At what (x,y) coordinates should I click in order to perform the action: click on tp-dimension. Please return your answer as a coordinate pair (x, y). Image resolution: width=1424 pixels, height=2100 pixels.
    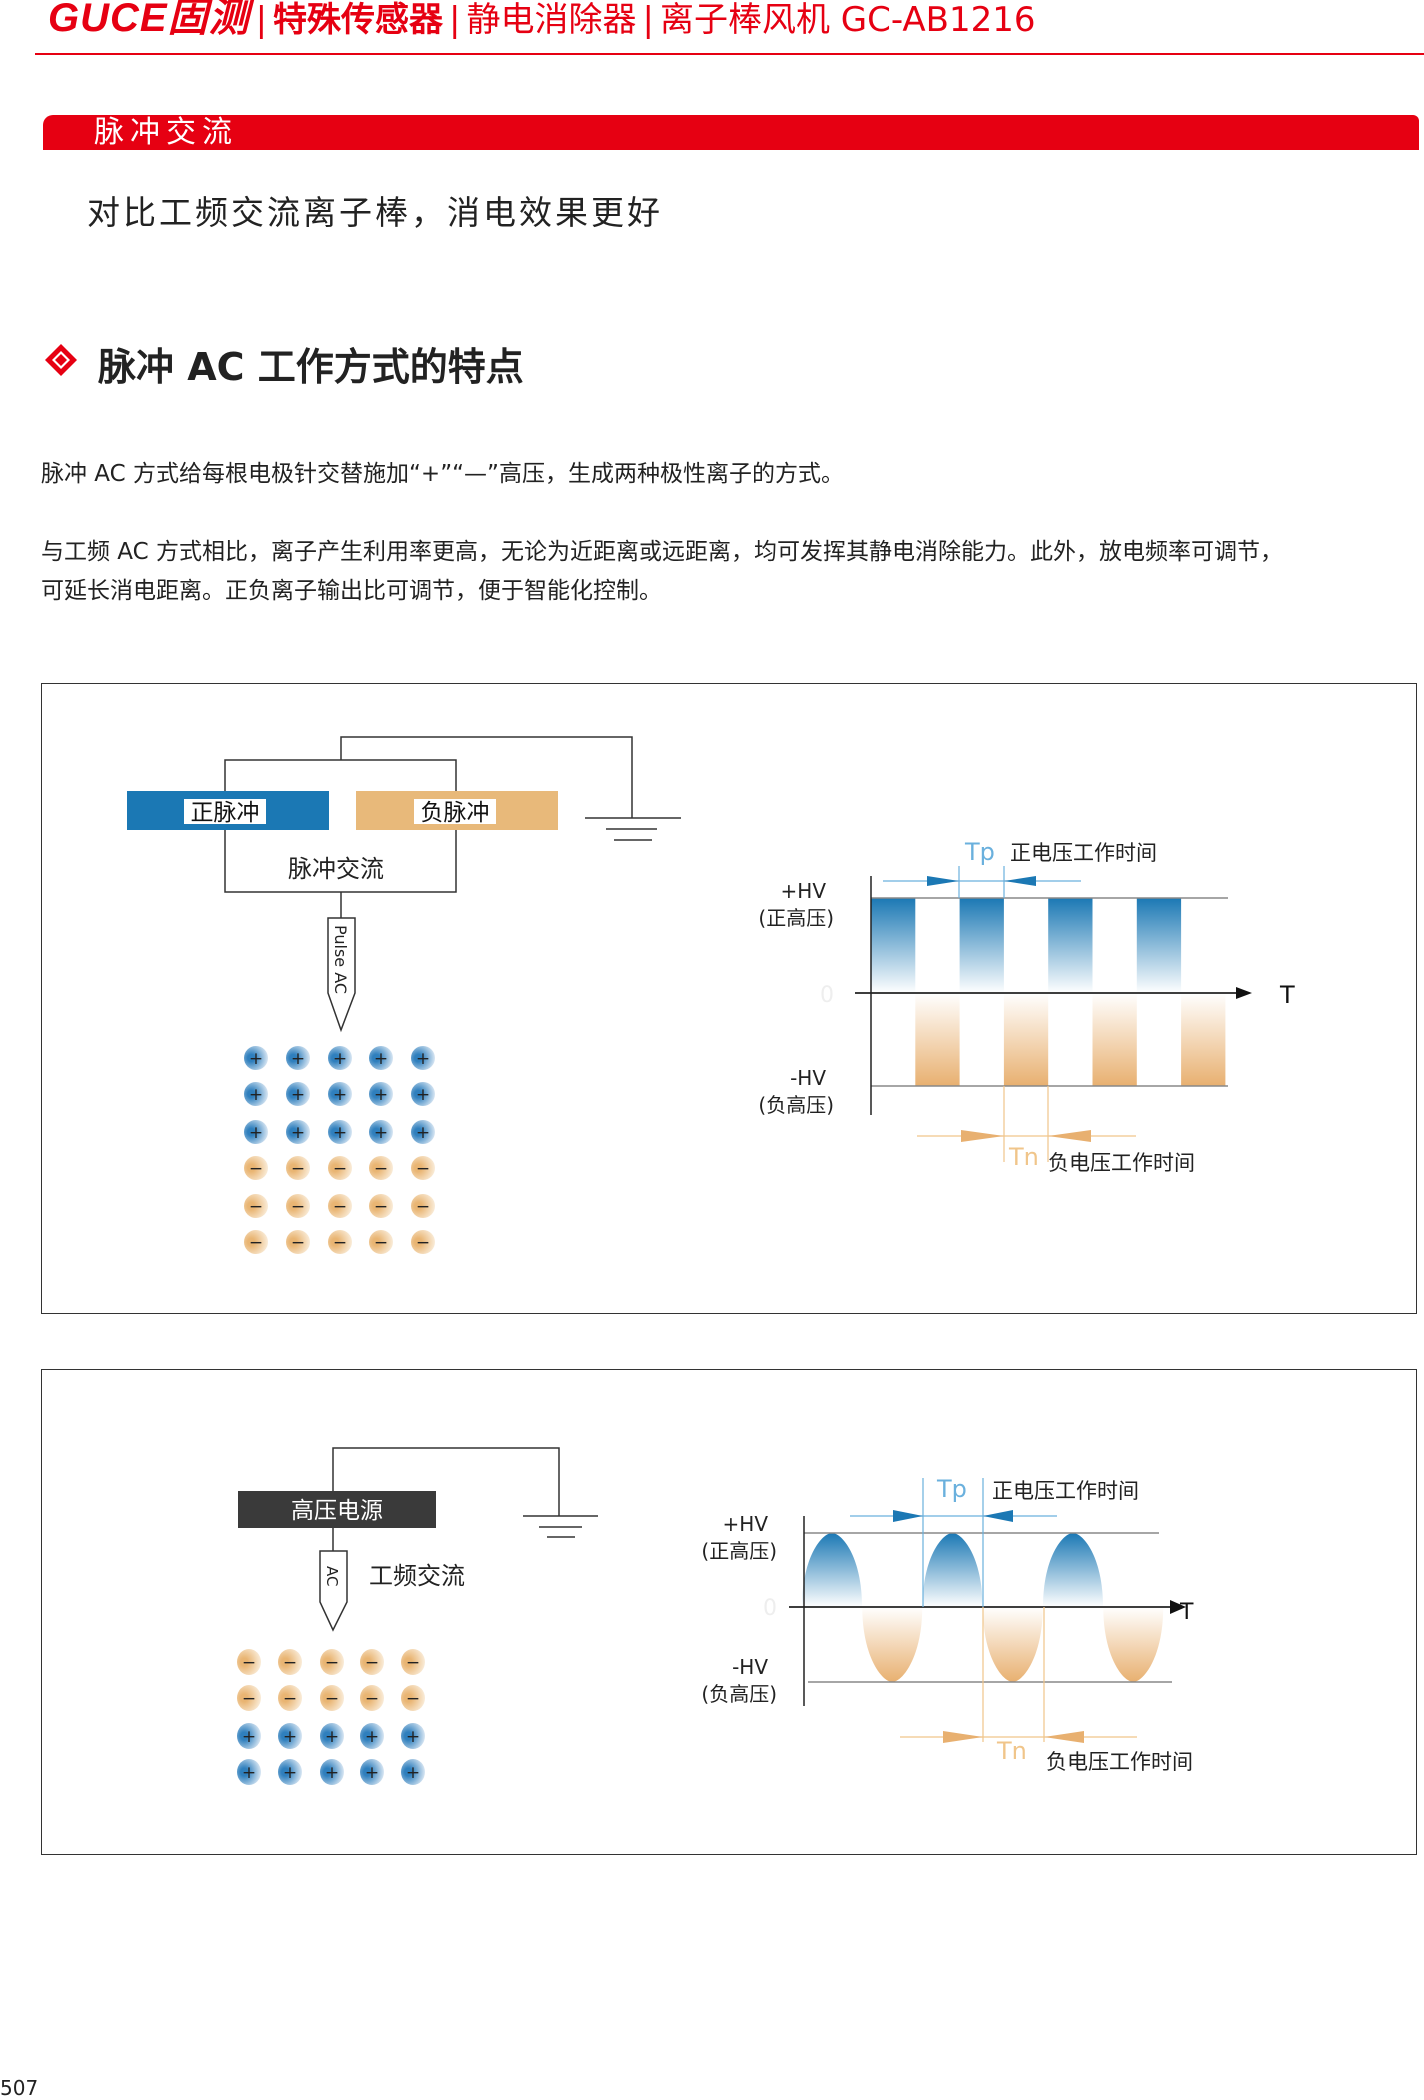
    Looking at the image, I should click on (953, 1542).